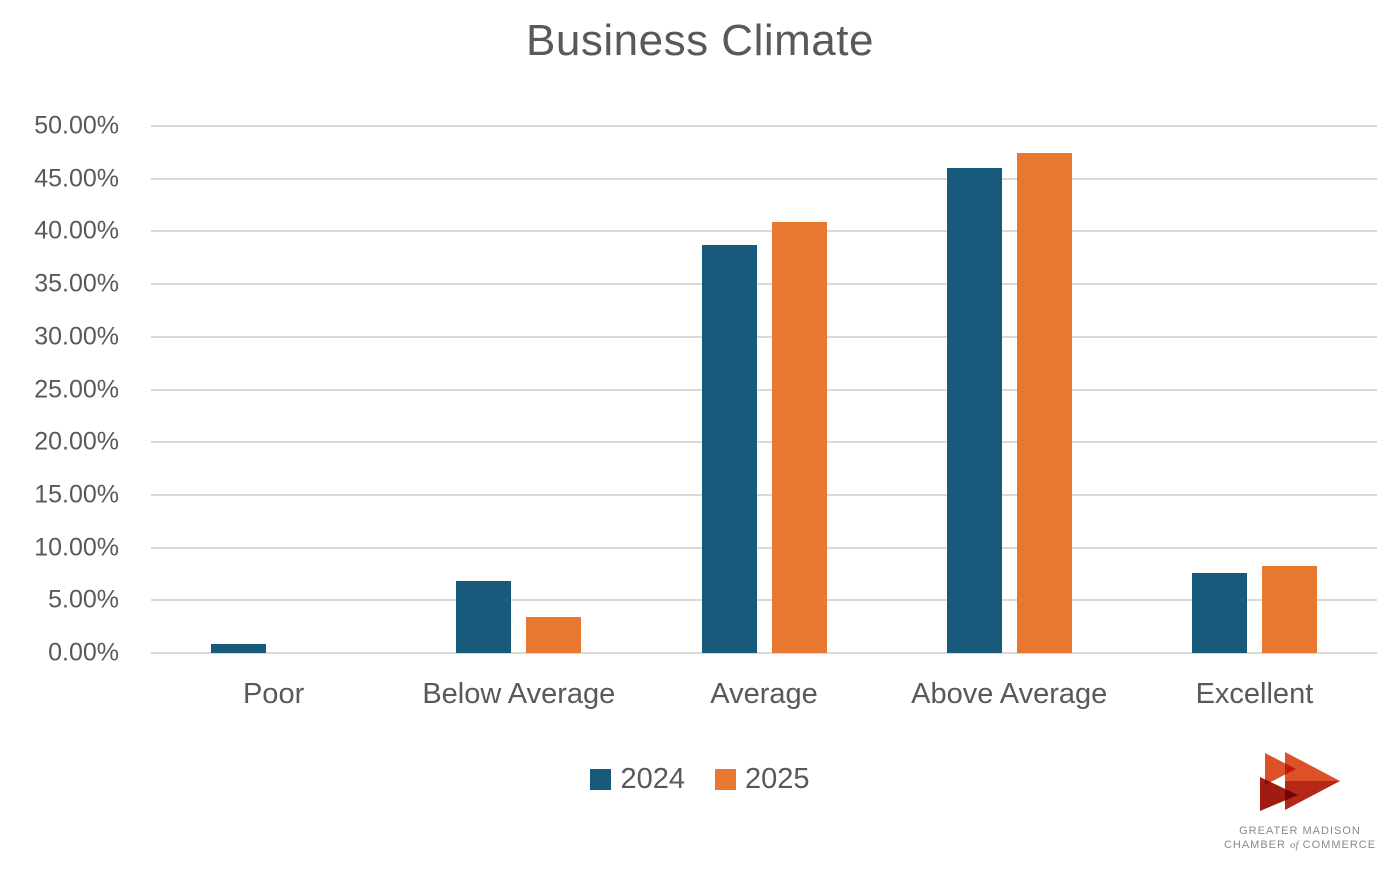  What do you see at coordinates (83, 652) in the screenshot?
I see `y-tick-label: 0.00%` at bounding box center [83, 652].